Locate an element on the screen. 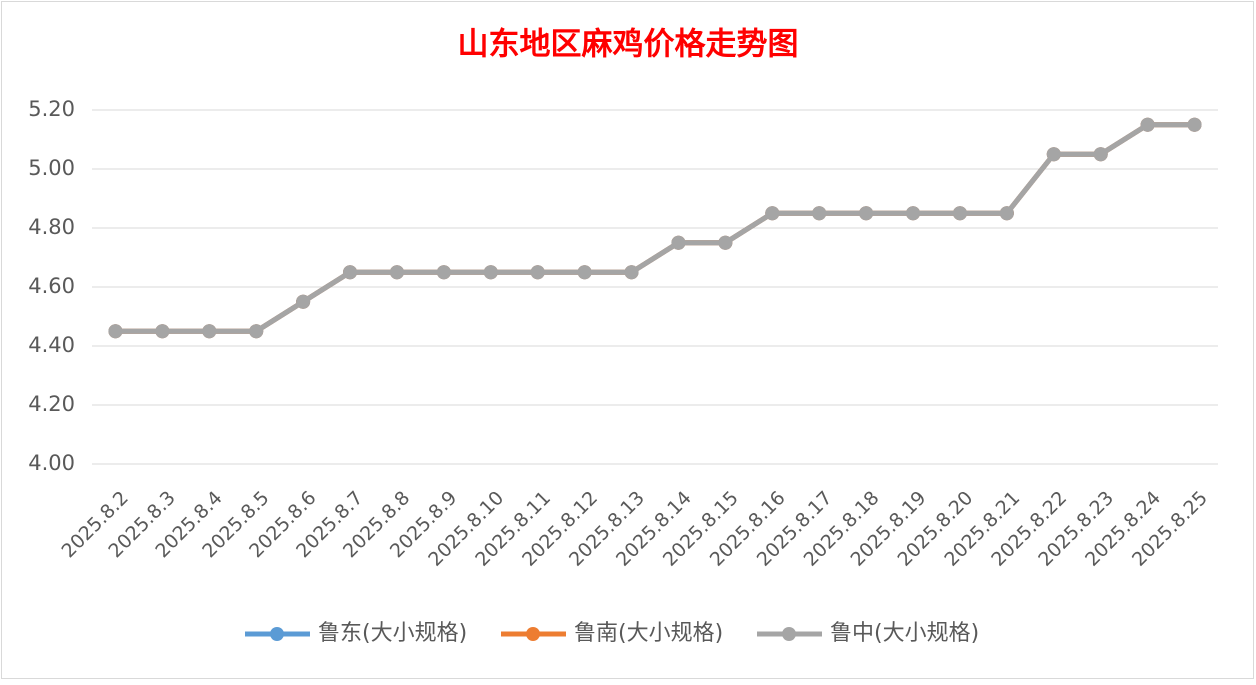 The height and width of the screenshot is (685, 1256). y-tick-label: 4.20 is located at coordinates (51, 404).